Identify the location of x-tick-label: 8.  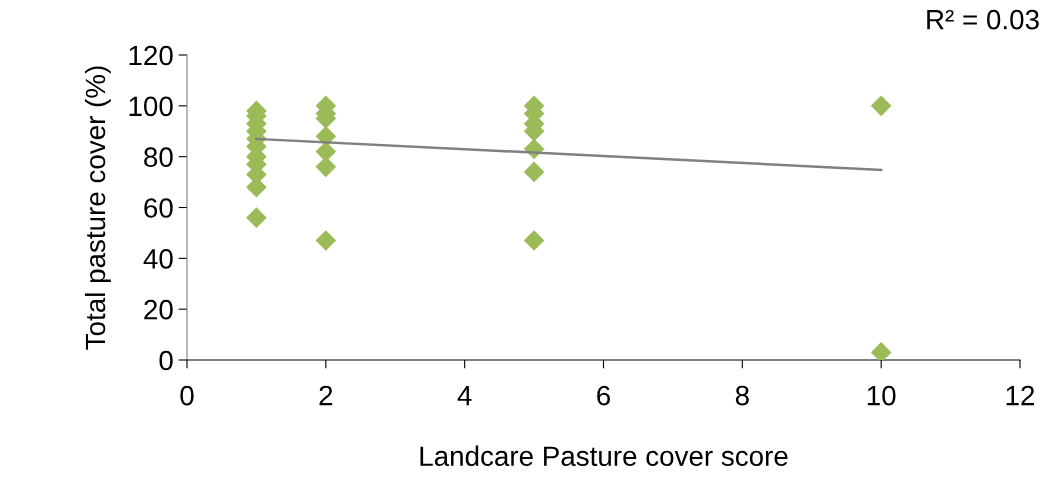
(742, 395).